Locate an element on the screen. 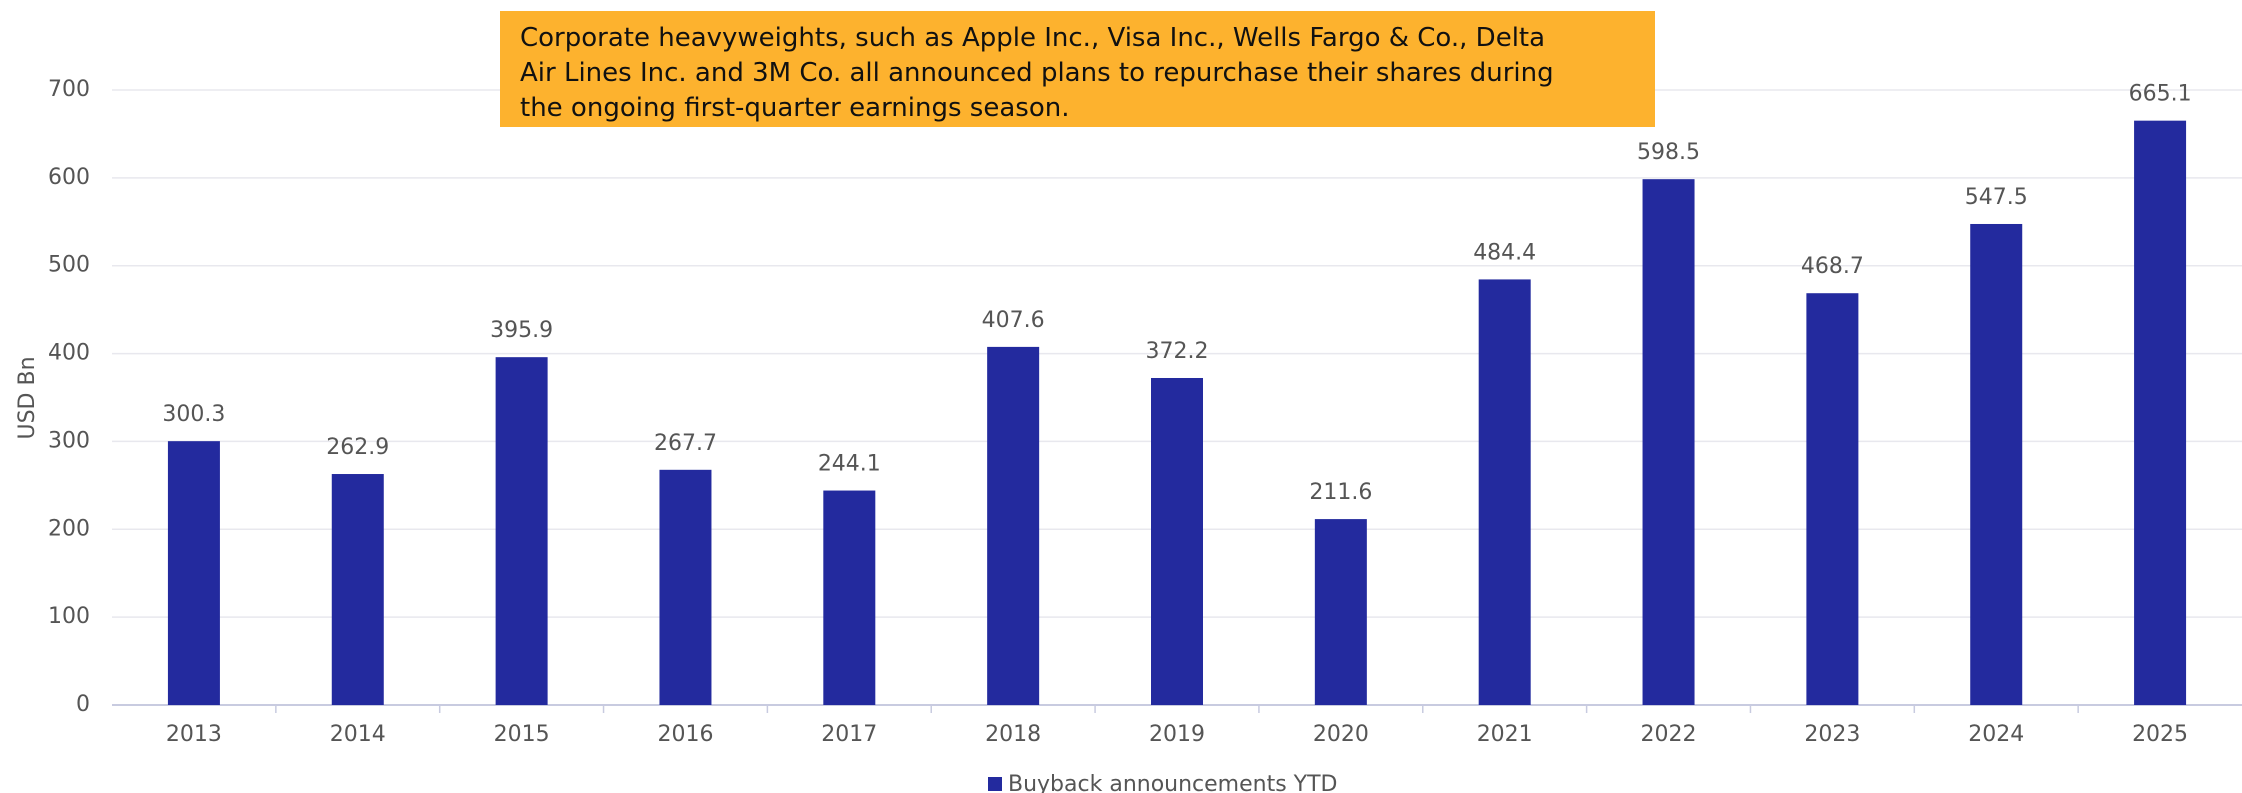 The width and height of the screenshot is (2242, 793). x-tick-label: 2025 is located at coordinates (2160, 734).